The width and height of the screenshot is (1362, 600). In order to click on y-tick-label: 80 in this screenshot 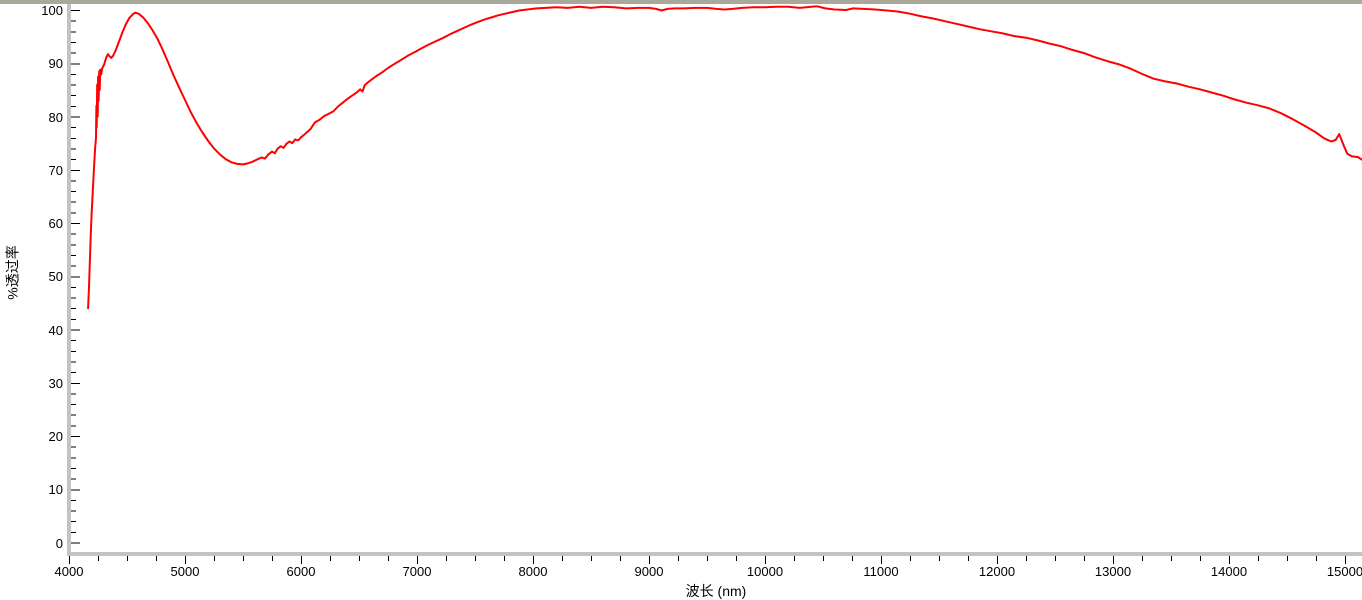, I will do `click(55, 117)`.